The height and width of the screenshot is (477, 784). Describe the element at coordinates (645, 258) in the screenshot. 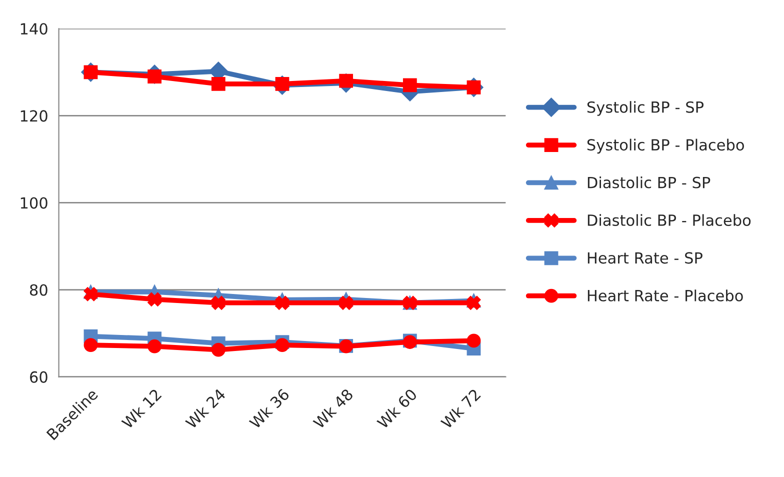

I see `legend-label: Heart Rate - SP` at that location.